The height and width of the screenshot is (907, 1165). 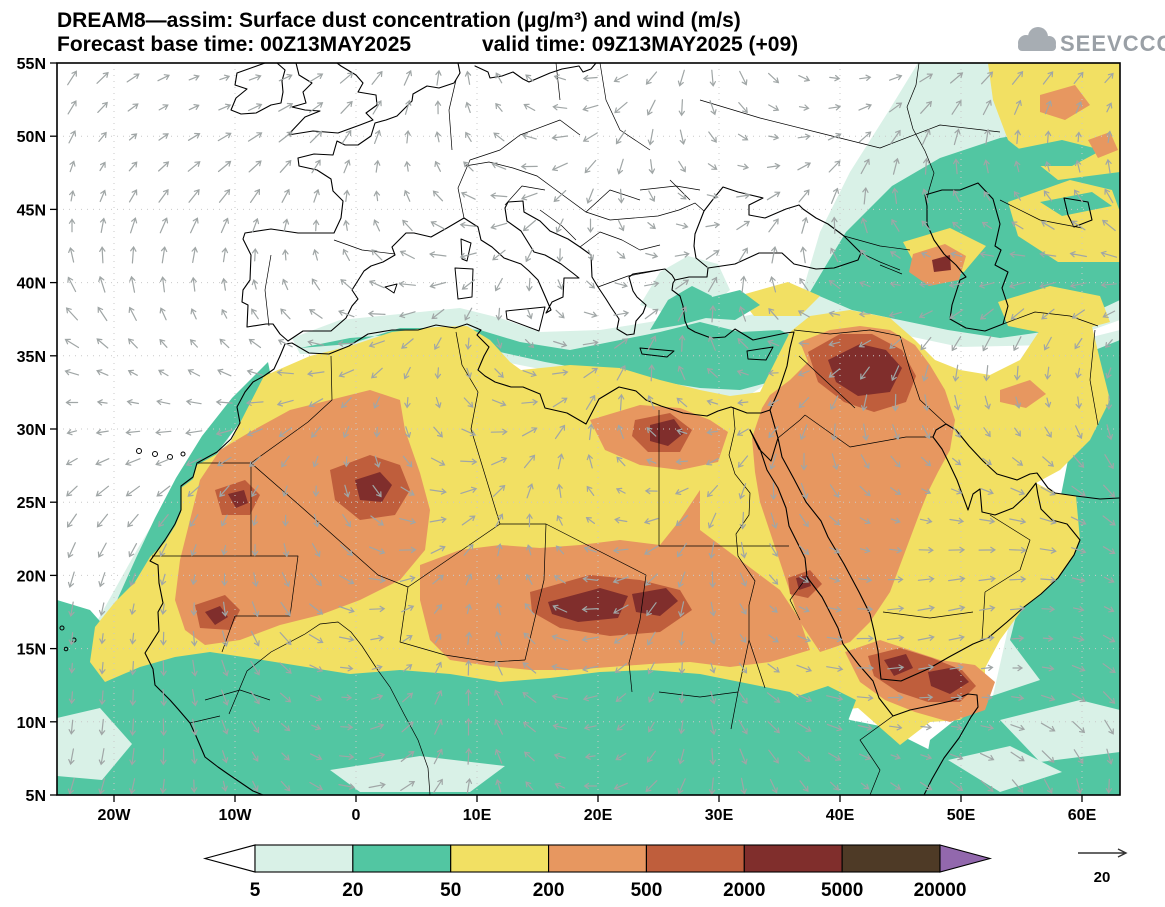 I want to click on canary-islands, so click(x=161, y=454).